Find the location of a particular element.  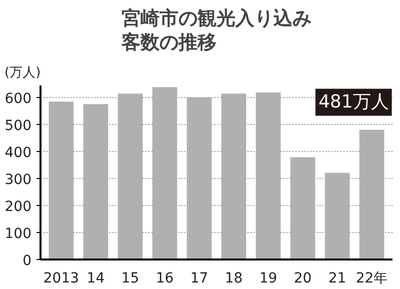

x-tick-label: 16 is located at coordinates (165, 278).